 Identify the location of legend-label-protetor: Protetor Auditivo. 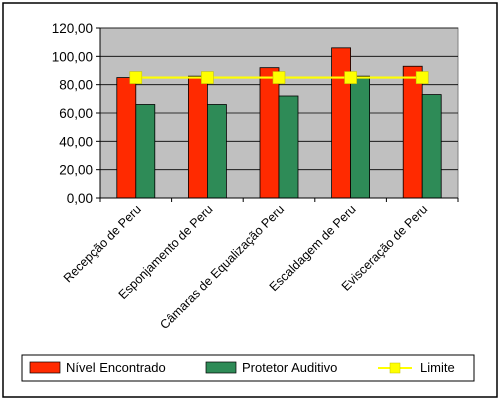
(289, 367).